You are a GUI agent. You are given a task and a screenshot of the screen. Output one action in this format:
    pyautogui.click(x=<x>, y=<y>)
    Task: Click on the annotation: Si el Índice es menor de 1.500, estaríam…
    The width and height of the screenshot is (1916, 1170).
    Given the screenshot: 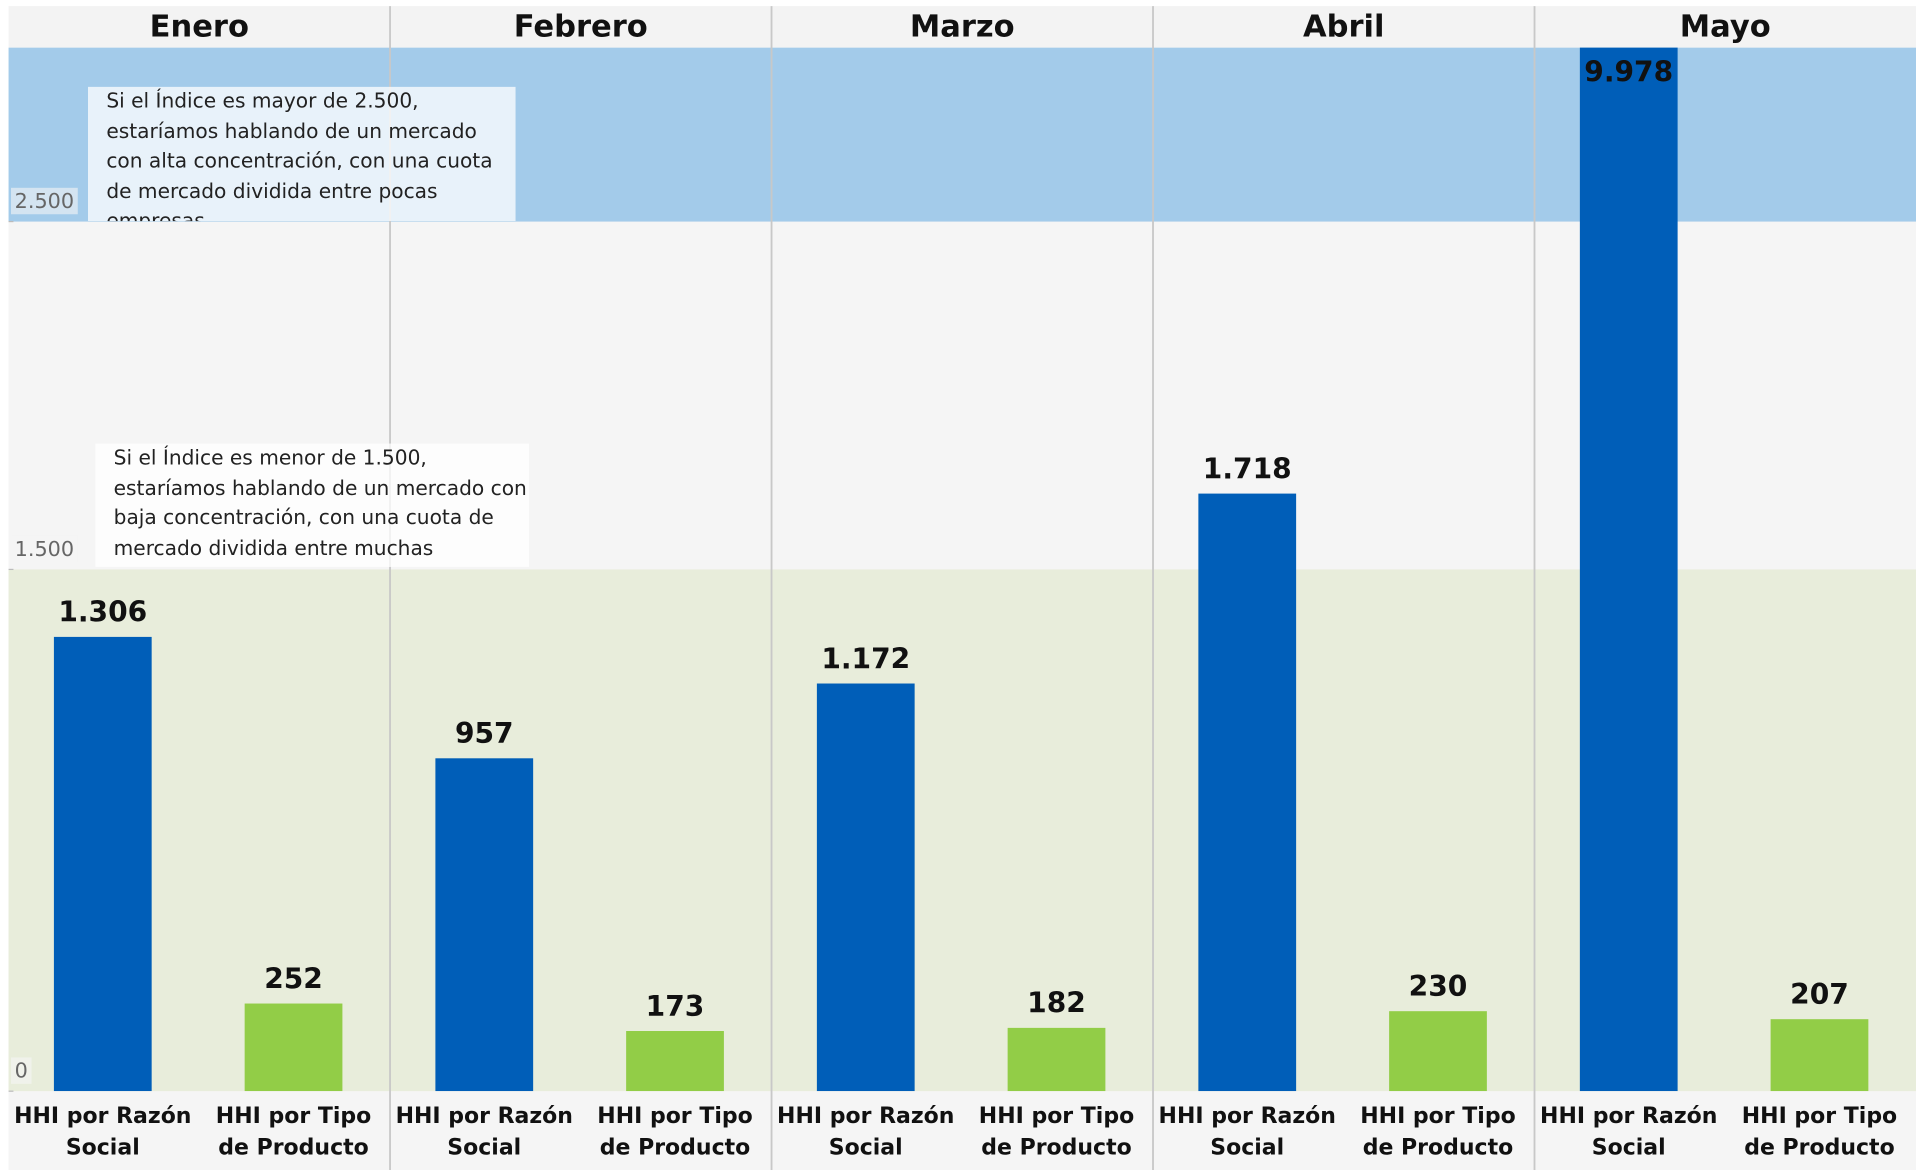 What is the action you would take?
    pyautogui.click(x=312, y=505)
    